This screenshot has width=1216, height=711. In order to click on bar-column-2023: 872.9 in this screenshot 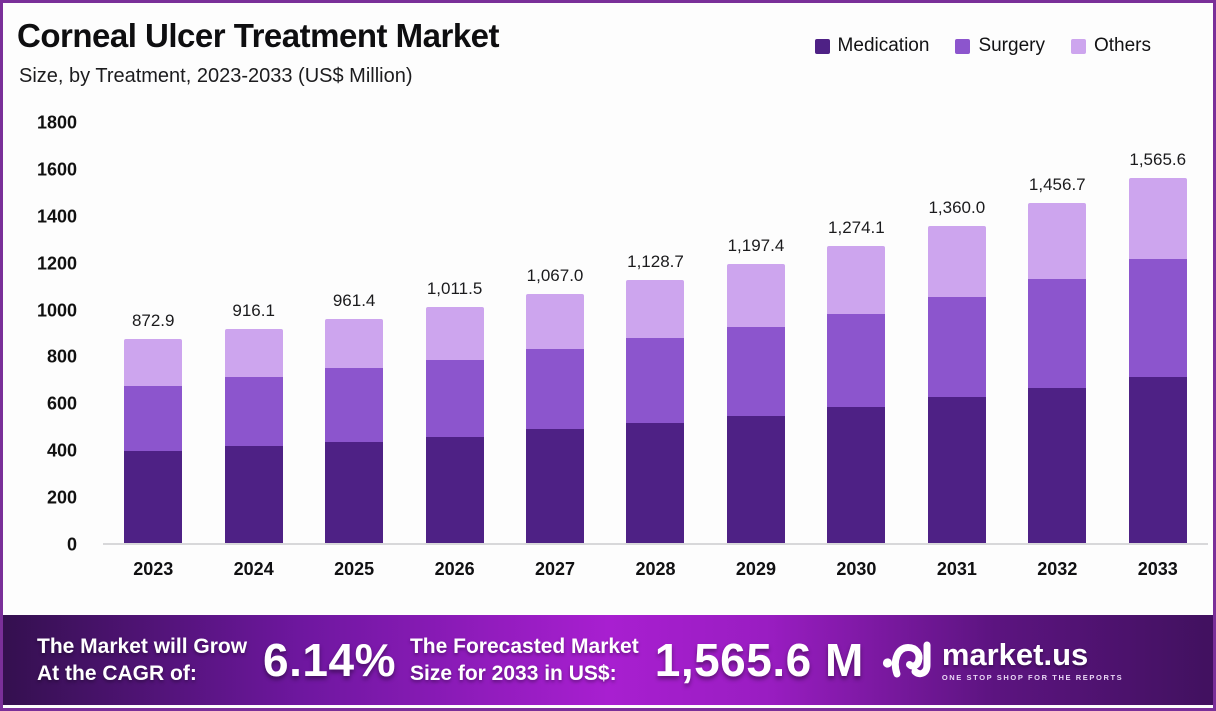, I will do `click(153, 333)`.